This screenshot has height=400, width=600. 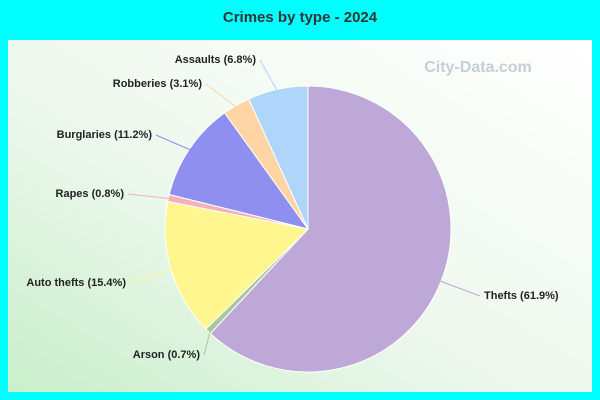 What do you see at coordinates (300, 17) in the screenshot?
I see `chart-title: Crimes by type - 2024` at bounding box center [300, 17].